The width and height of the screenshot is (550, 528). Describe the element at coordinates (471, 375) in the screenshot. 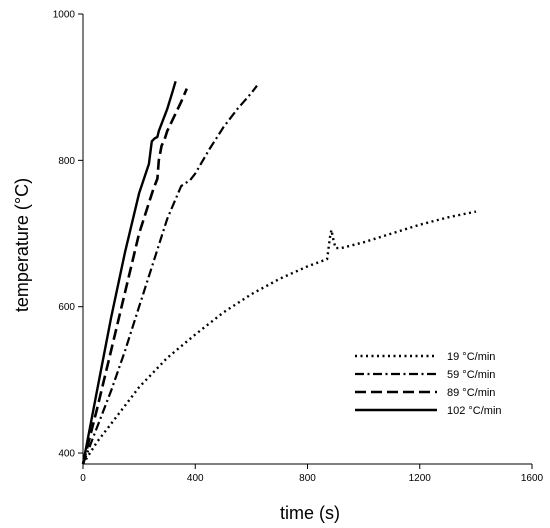

I see `legend-label: 59 °C/min` at that location.